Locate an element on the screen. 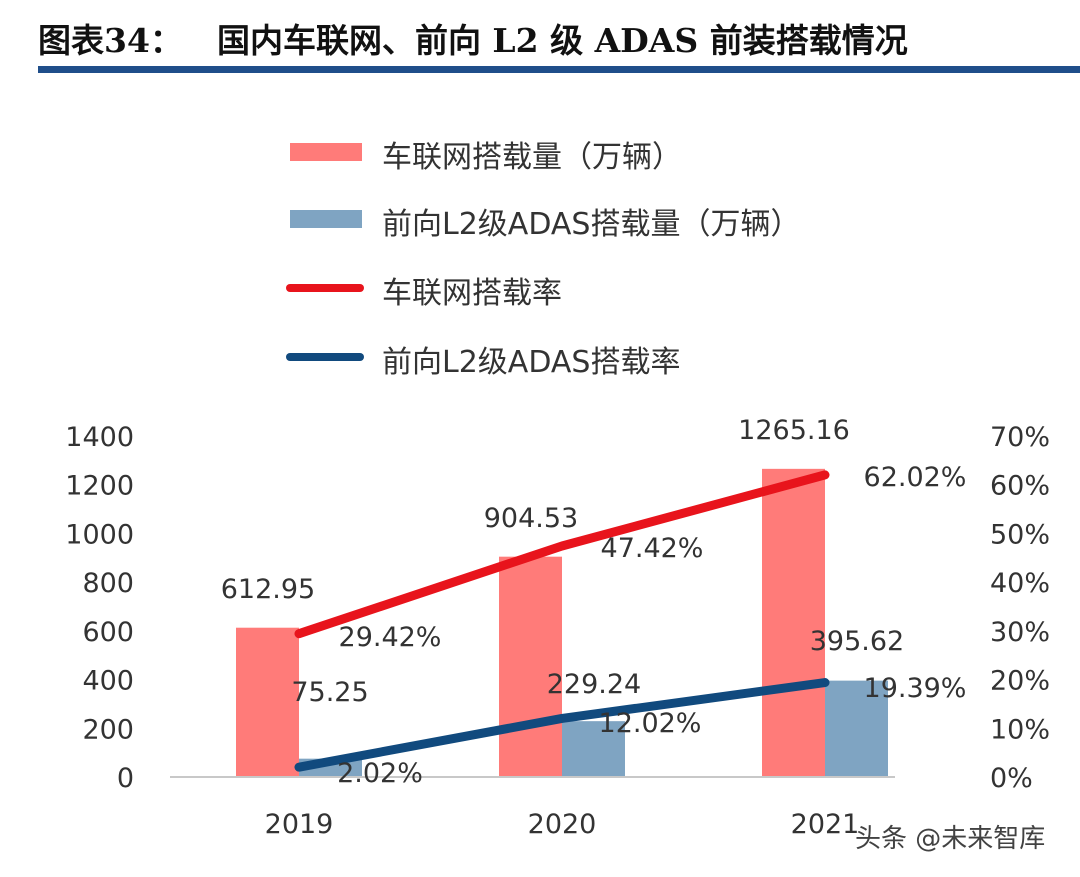 This screenshot has width=1080, height=877. line-data-label: 29.42% is located at coordinates (390, 637).